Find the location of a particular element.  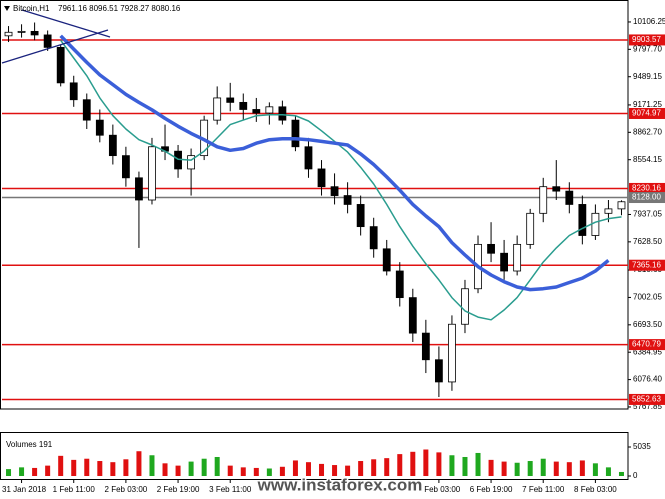

x-tick-label: 6 Feb 19:00 is located at coordinates (491, 489).